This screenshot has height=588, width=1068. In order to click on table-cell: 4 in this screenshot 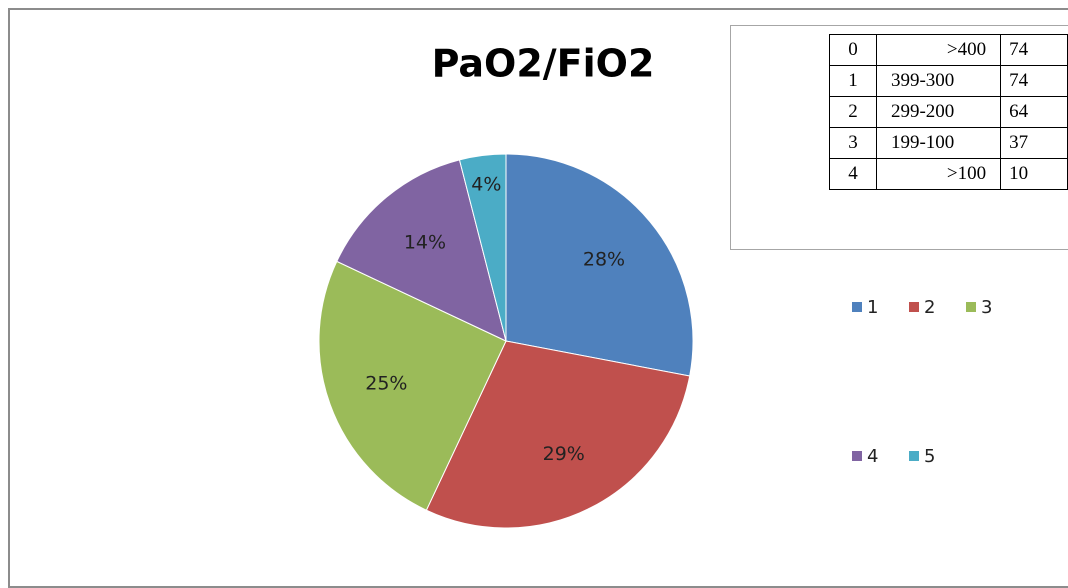, I will do `click(853, 174)`.